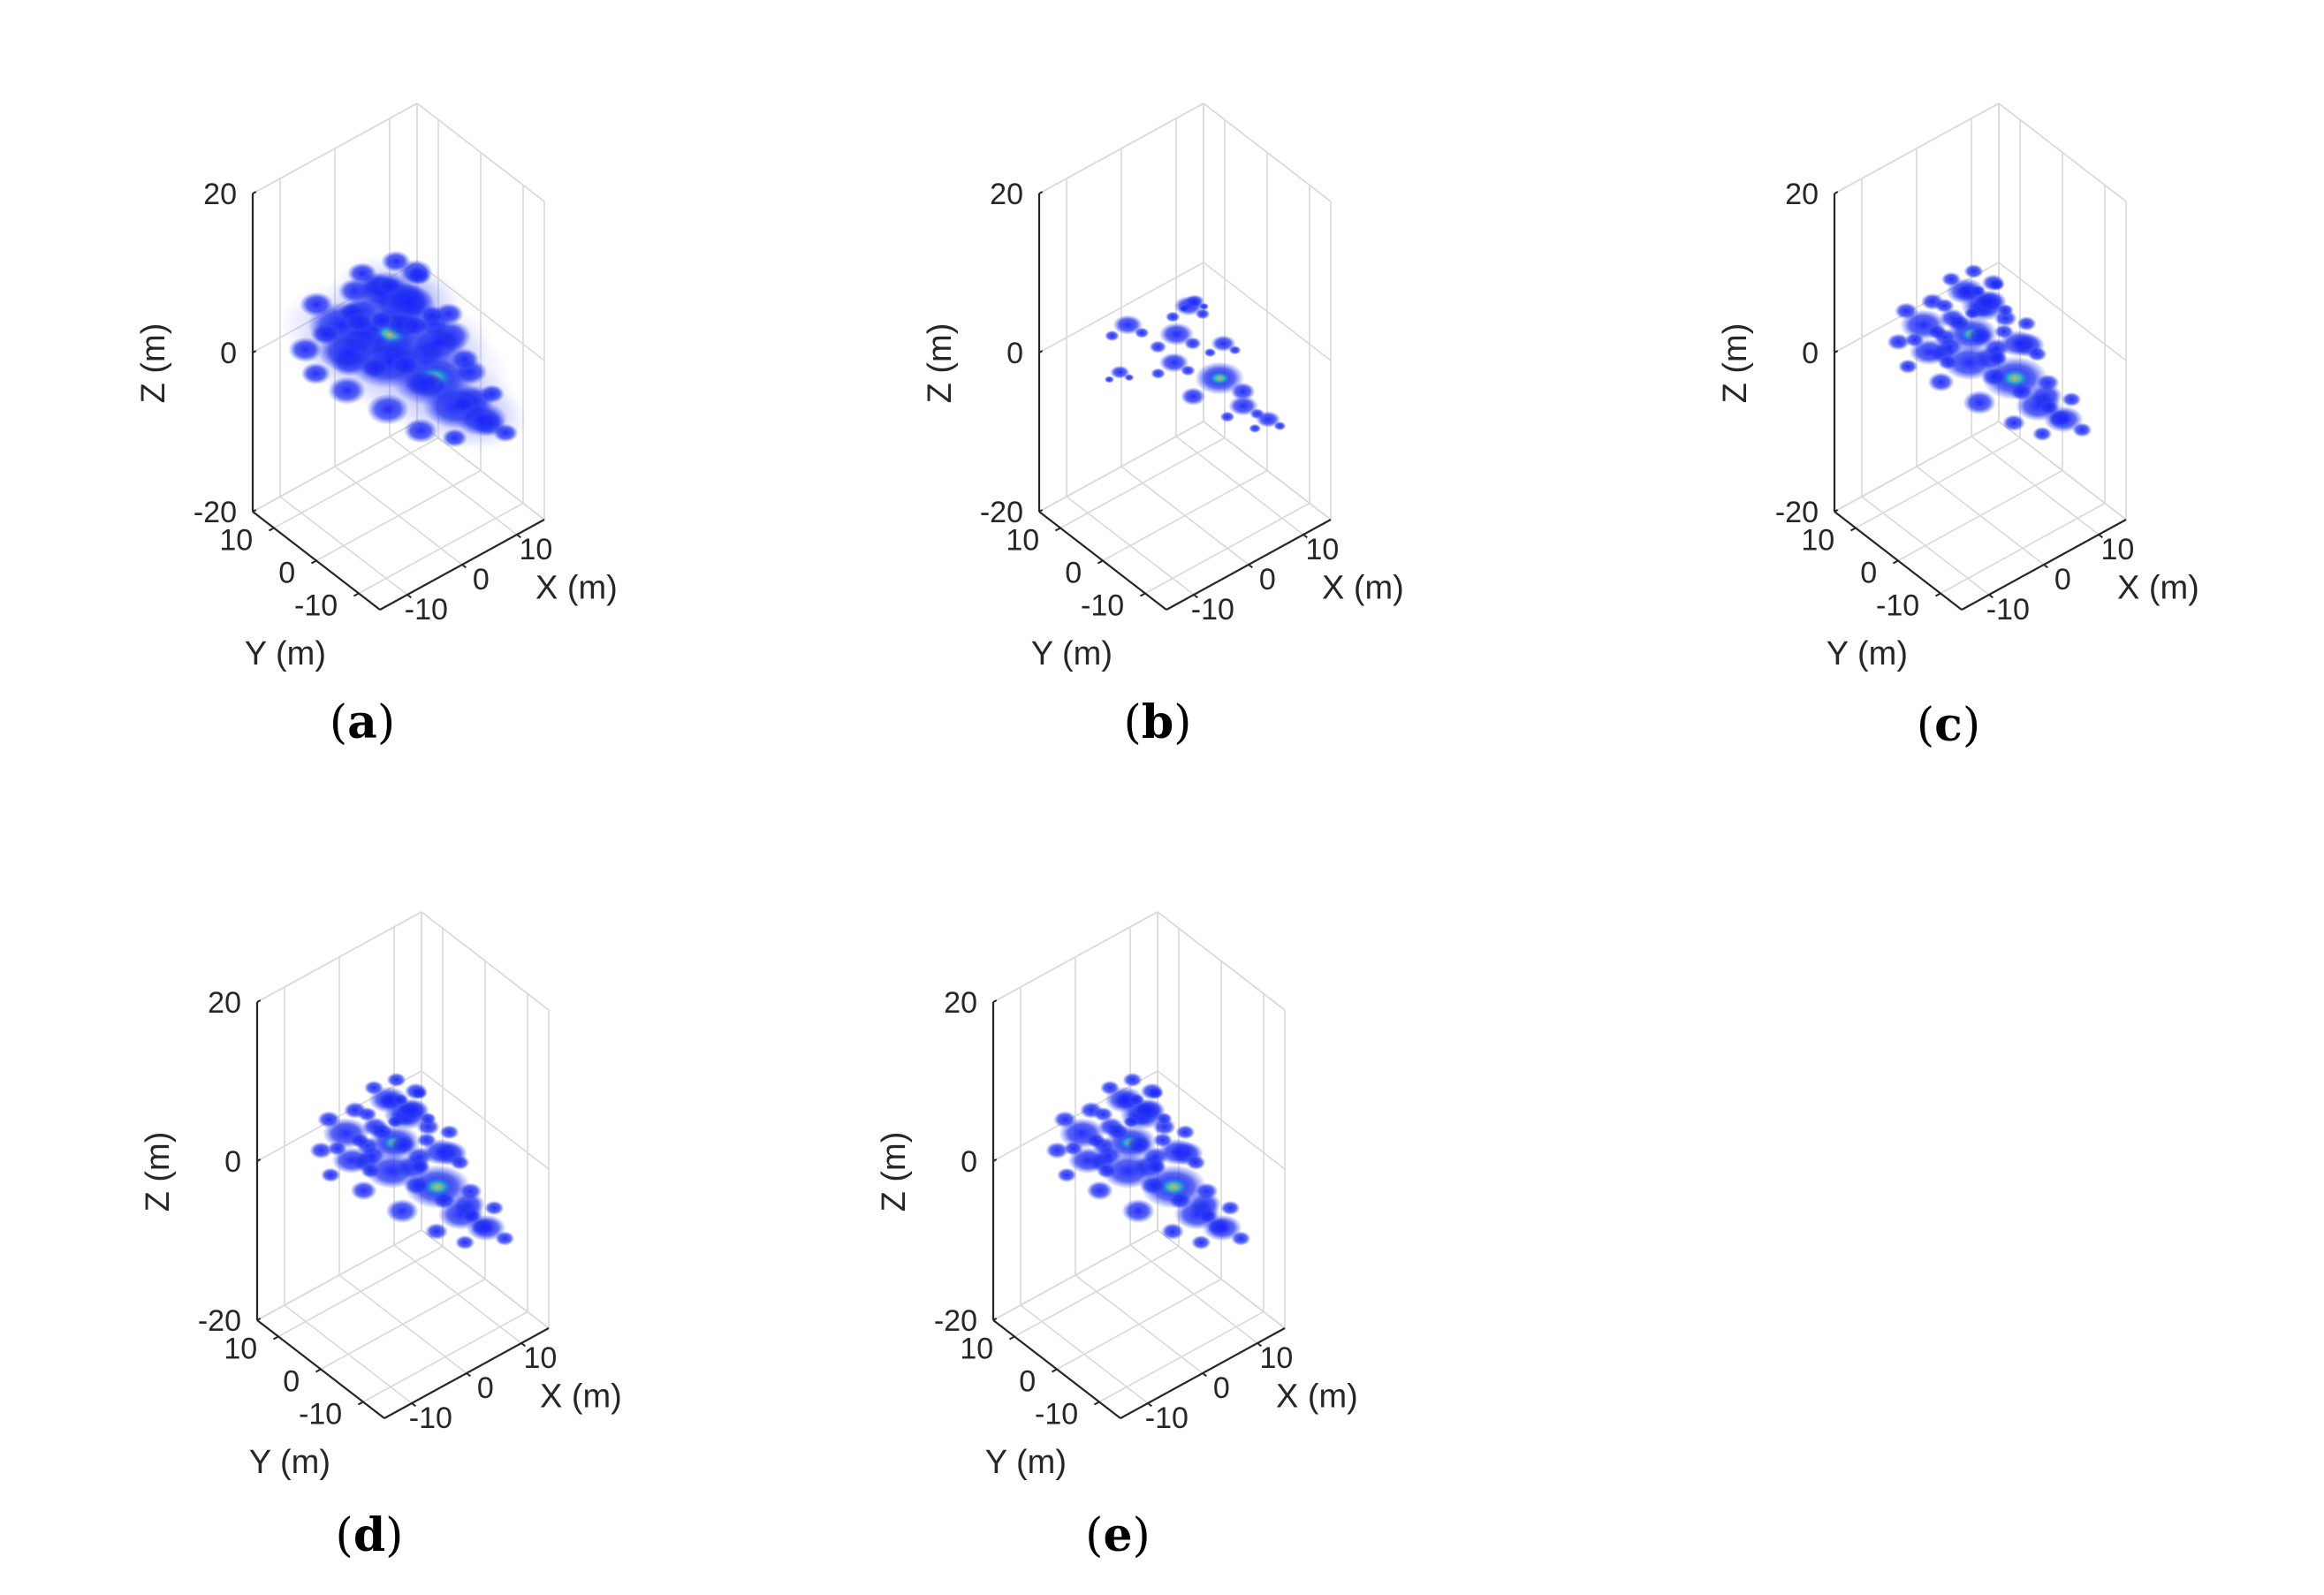 The image size is (2324, 1595). What do you see at coordinates (1363, 588) in the screenshot?
I see `x-axis-label: X (m)` at bounding box center [1363, 588].